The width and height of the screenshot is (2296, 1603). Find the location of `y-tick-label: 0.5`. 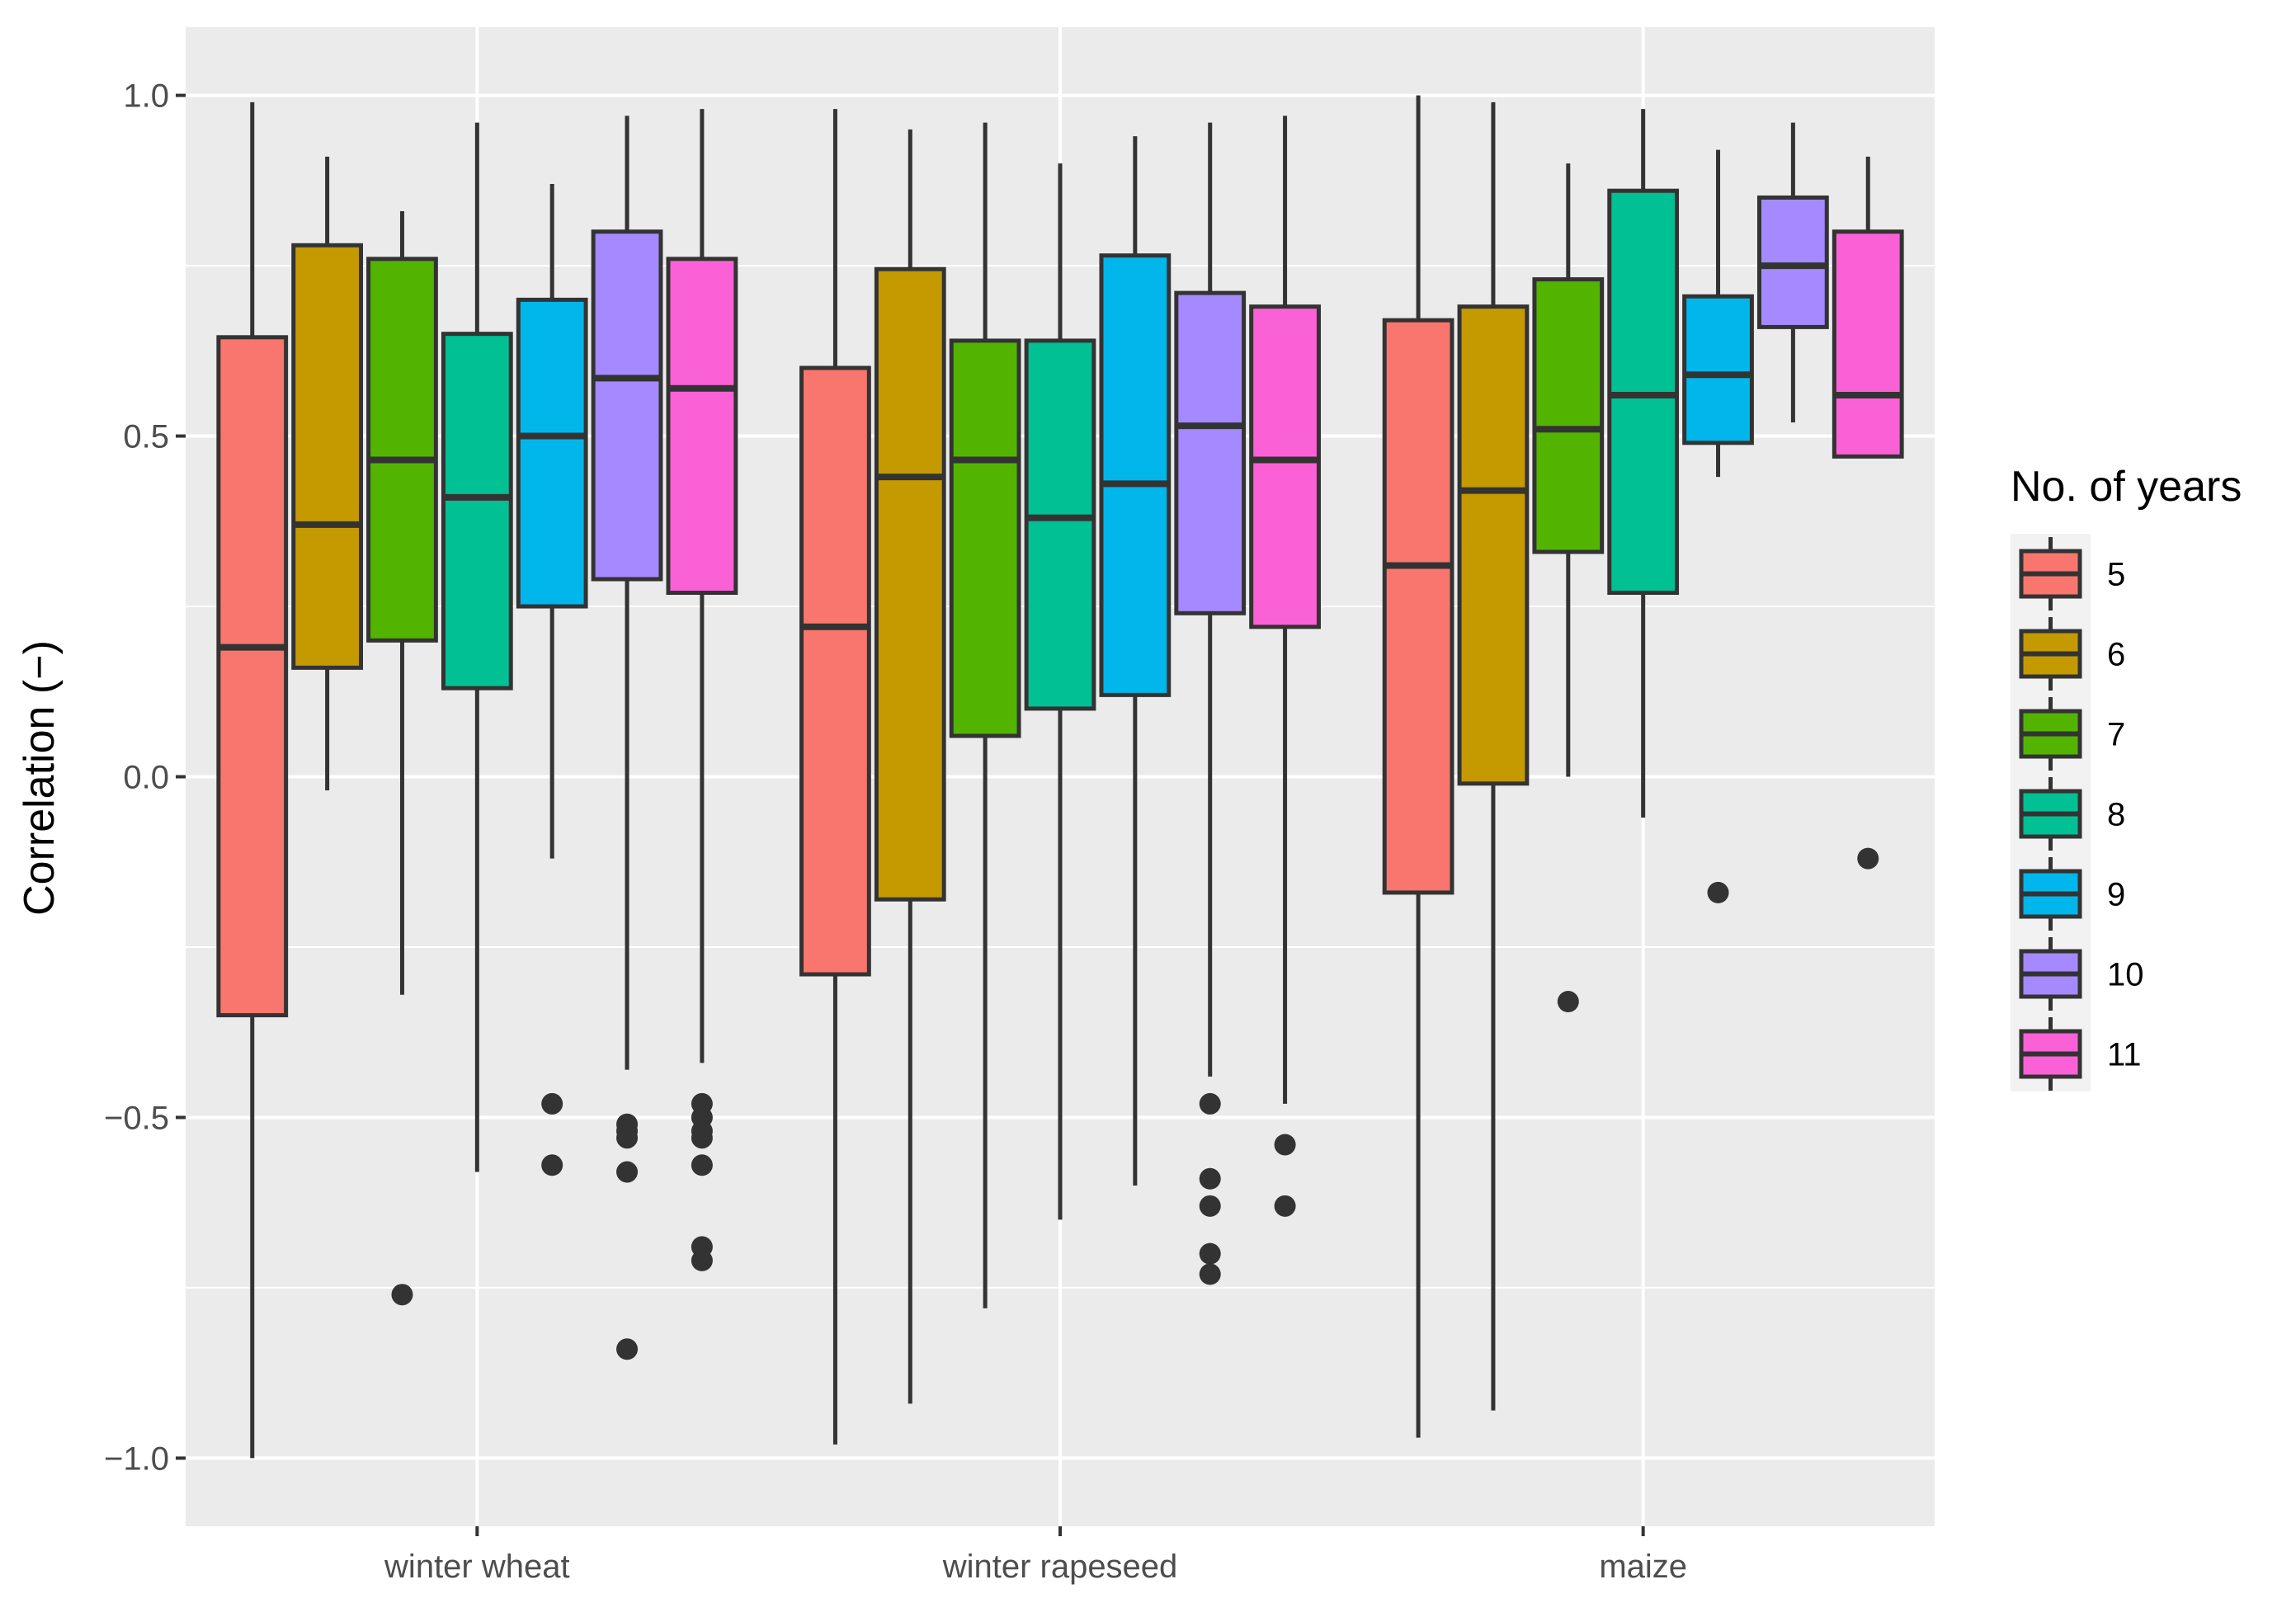

y-tick-label: 0.5 is located at coordinates (146, 437).